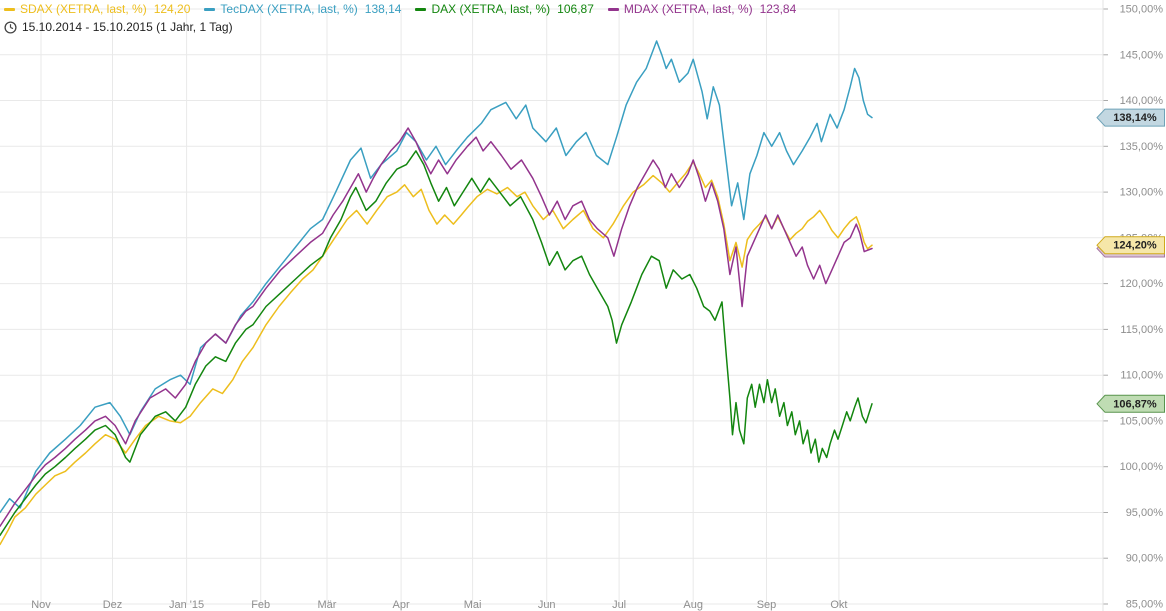  Describe the element at coordinates (619, 605) in the screenshot. I see `x-axis-label: Jul` at that location.